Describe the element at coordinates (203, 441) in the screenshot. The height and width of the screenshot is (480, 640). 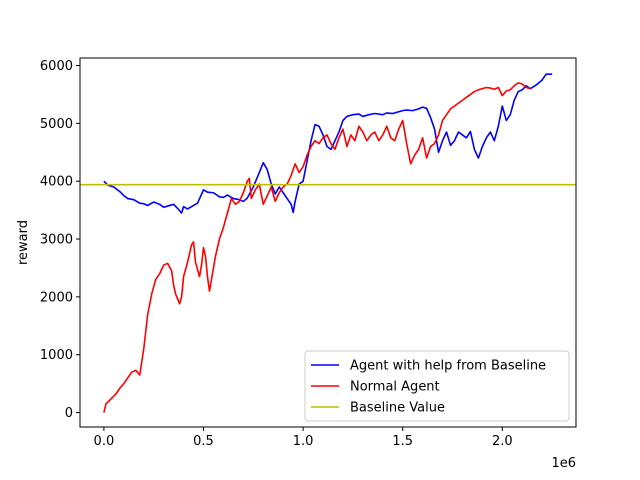
I see `x-tick-label: 0.5` at that location.